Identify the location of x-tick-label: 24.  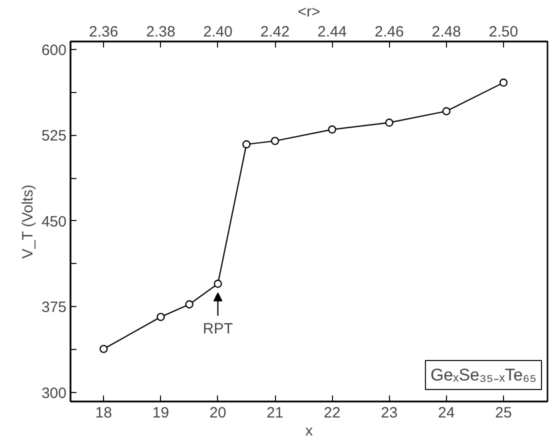
(446, 413).